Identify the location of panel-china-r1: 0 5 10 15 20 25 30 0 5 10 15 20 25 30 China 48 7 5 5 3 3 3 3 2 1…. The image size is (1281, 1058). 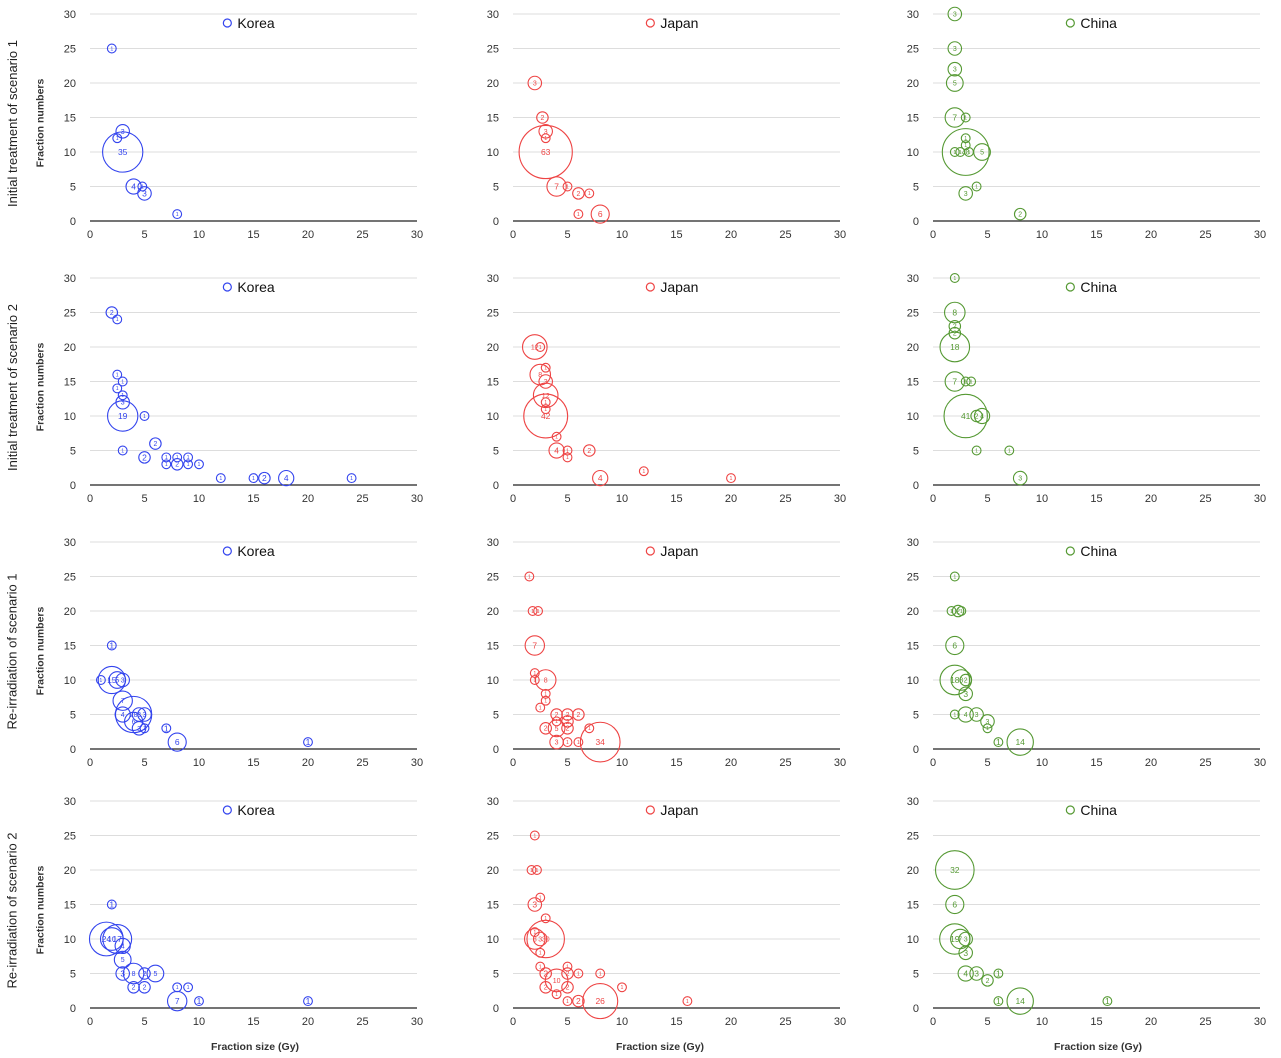
(1086, 123).